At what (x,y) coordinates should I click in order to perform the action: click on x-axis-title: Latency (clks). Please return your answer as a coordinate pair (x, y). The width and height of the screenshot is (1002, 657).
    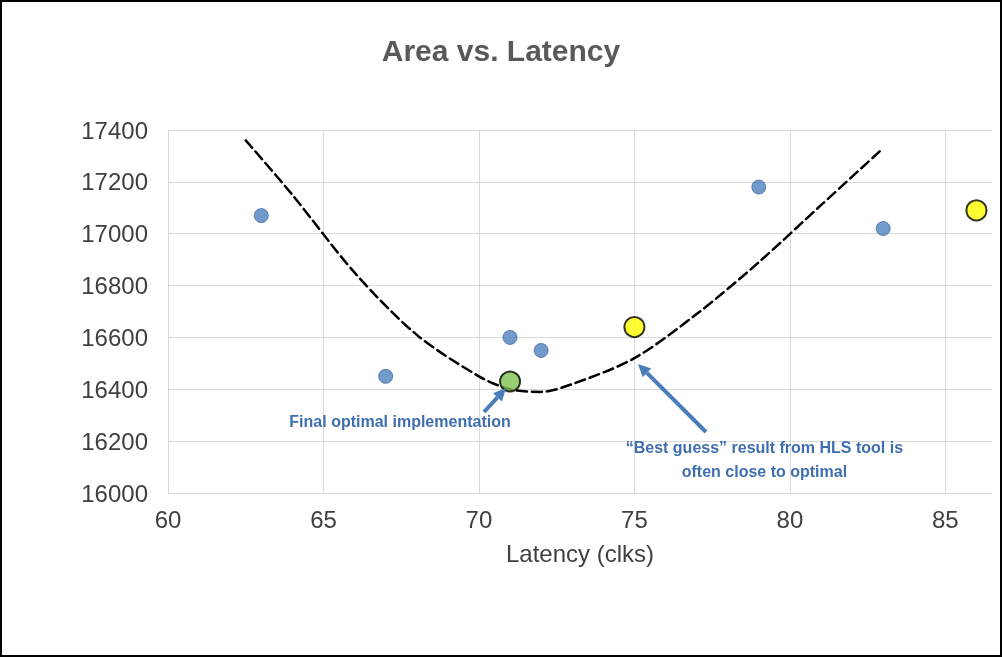
    Looking at the image, I should click on (580, 553).